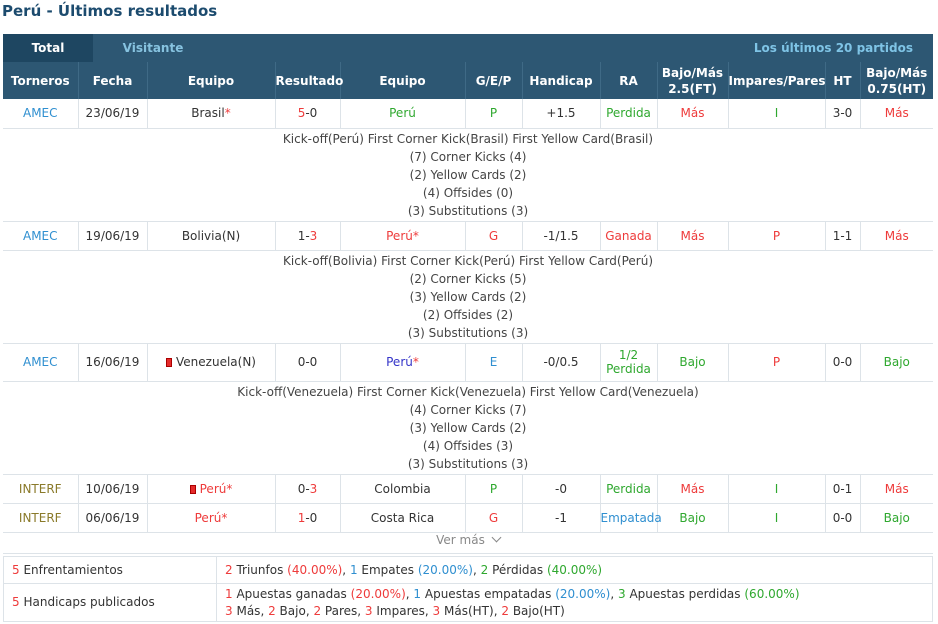 Image resolution: width=938 pixels, height=624 pixels. Describe the element at coordinates (777, 489) in the screenshot. I see `impares-pares-cell: I` at that location.